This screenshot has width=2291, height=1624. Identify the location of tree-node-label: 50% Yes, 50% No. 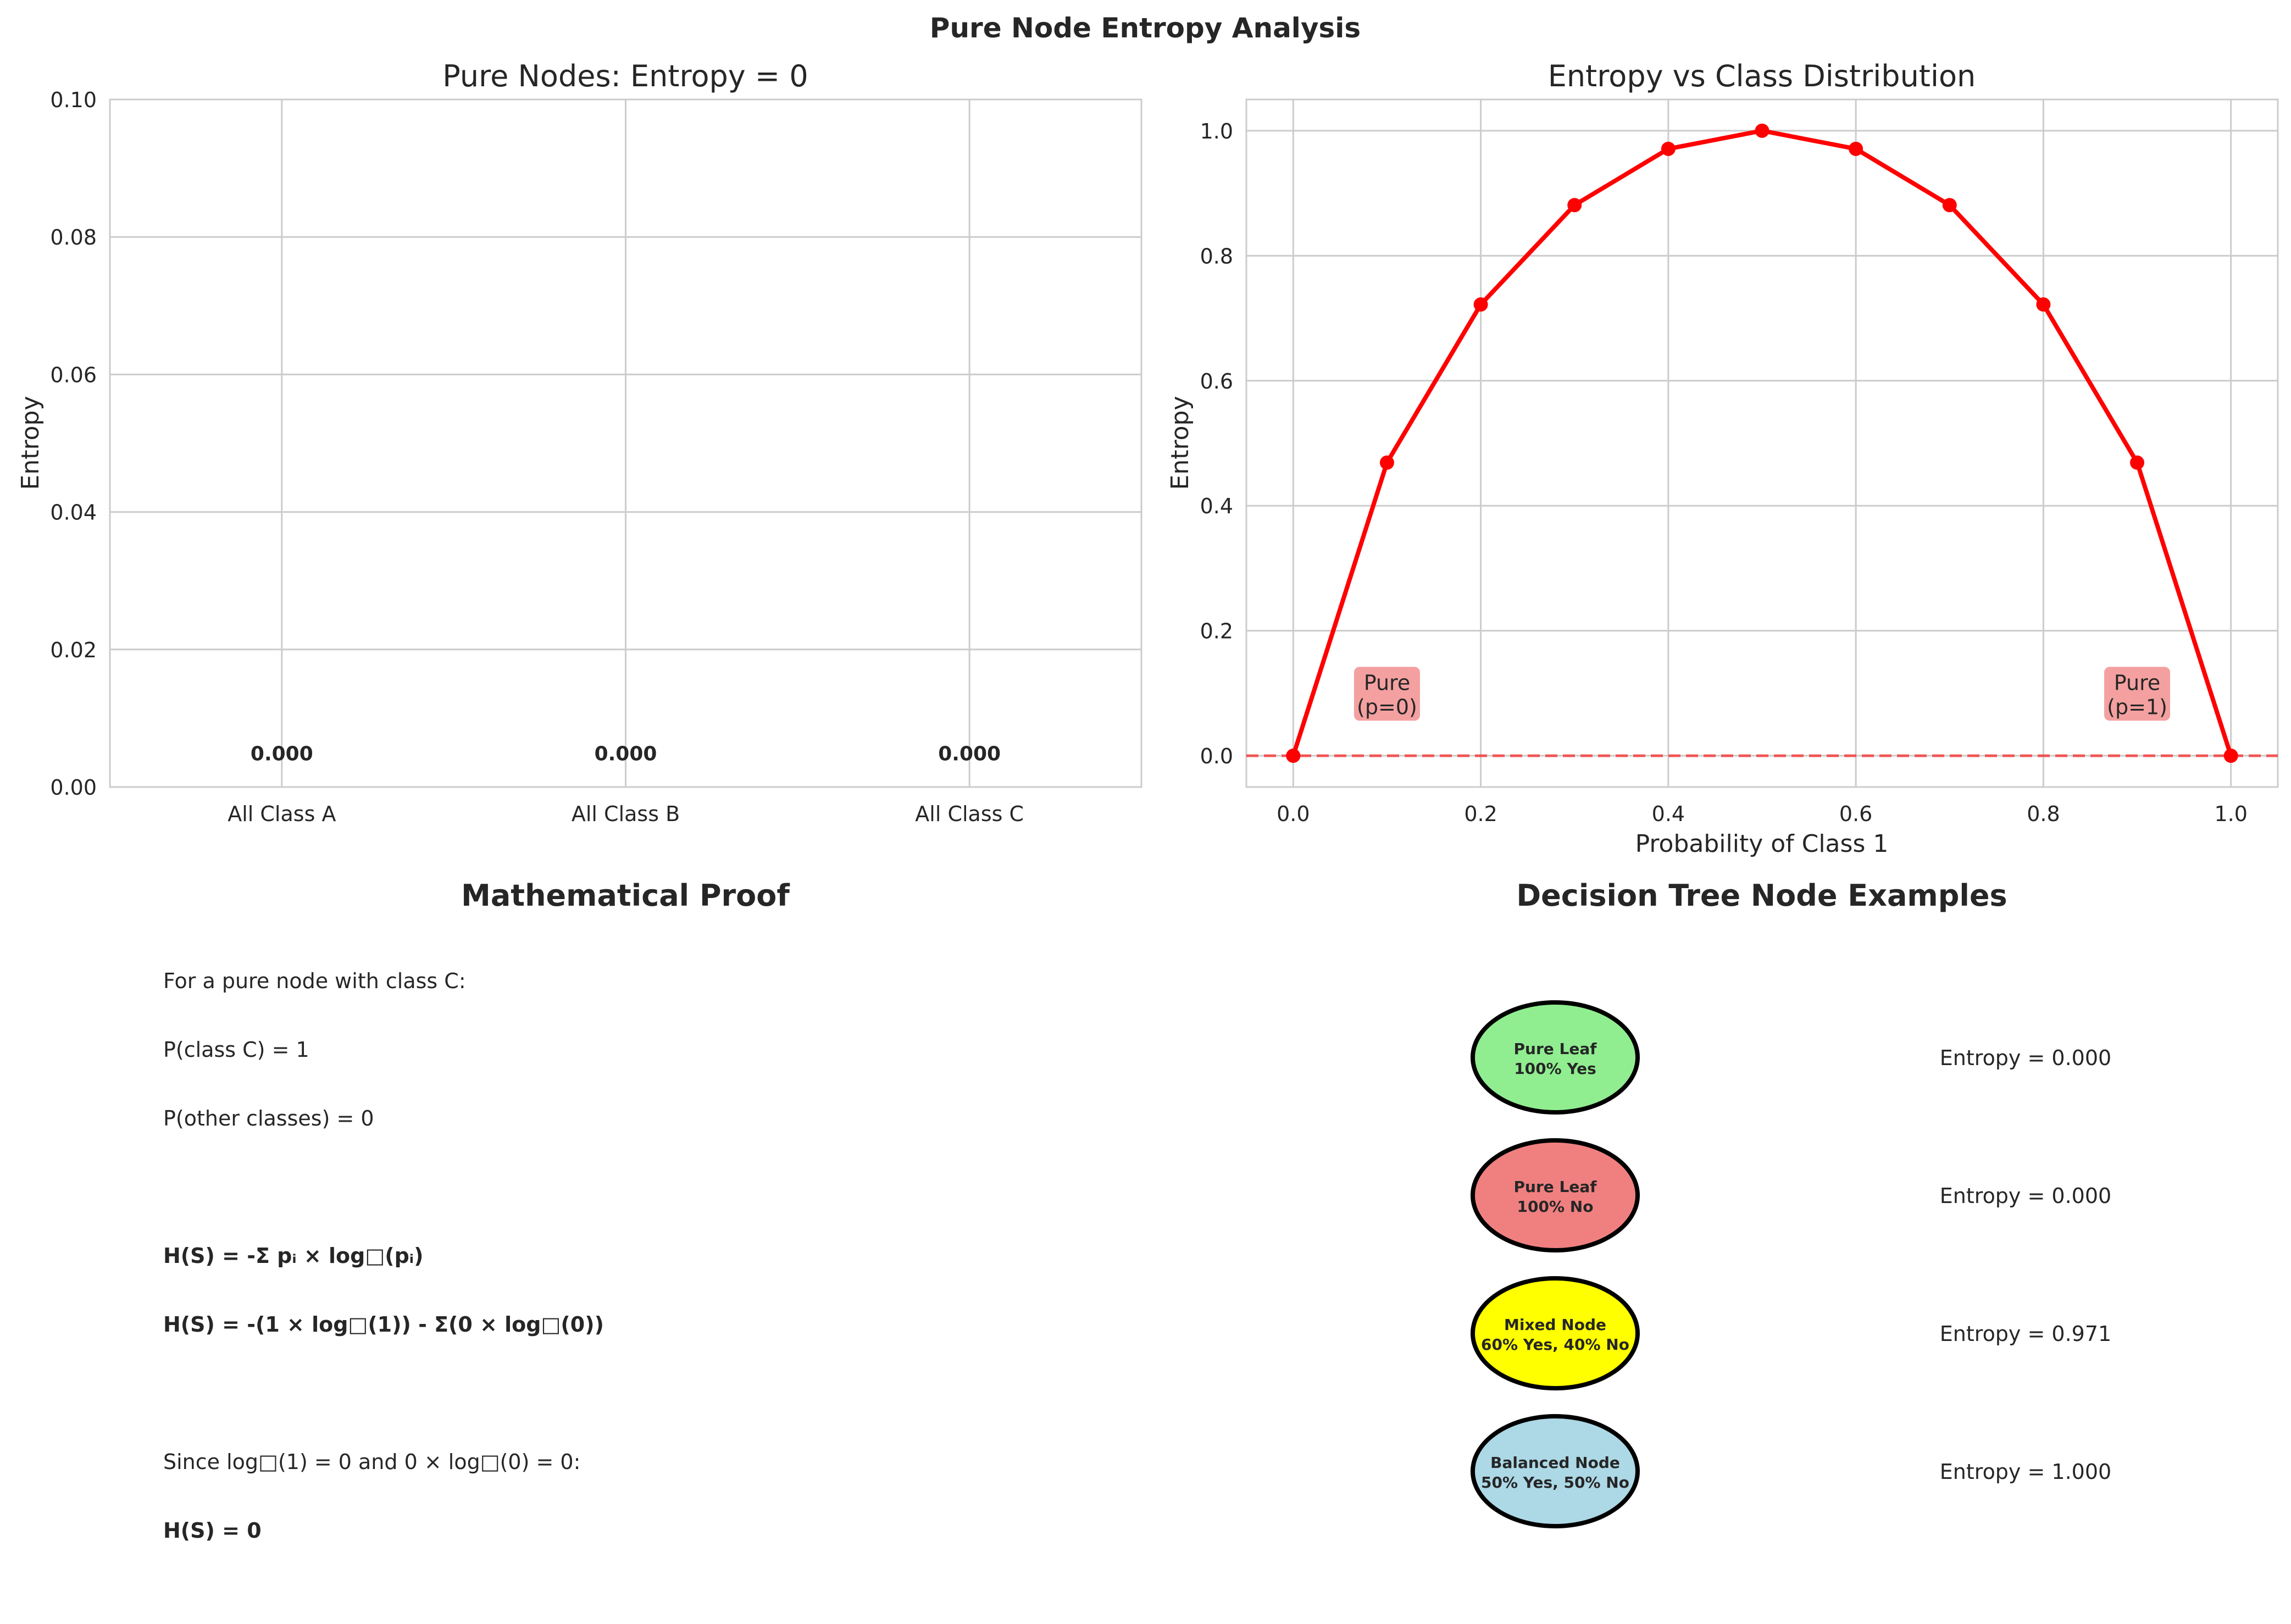
(1555, 1482).